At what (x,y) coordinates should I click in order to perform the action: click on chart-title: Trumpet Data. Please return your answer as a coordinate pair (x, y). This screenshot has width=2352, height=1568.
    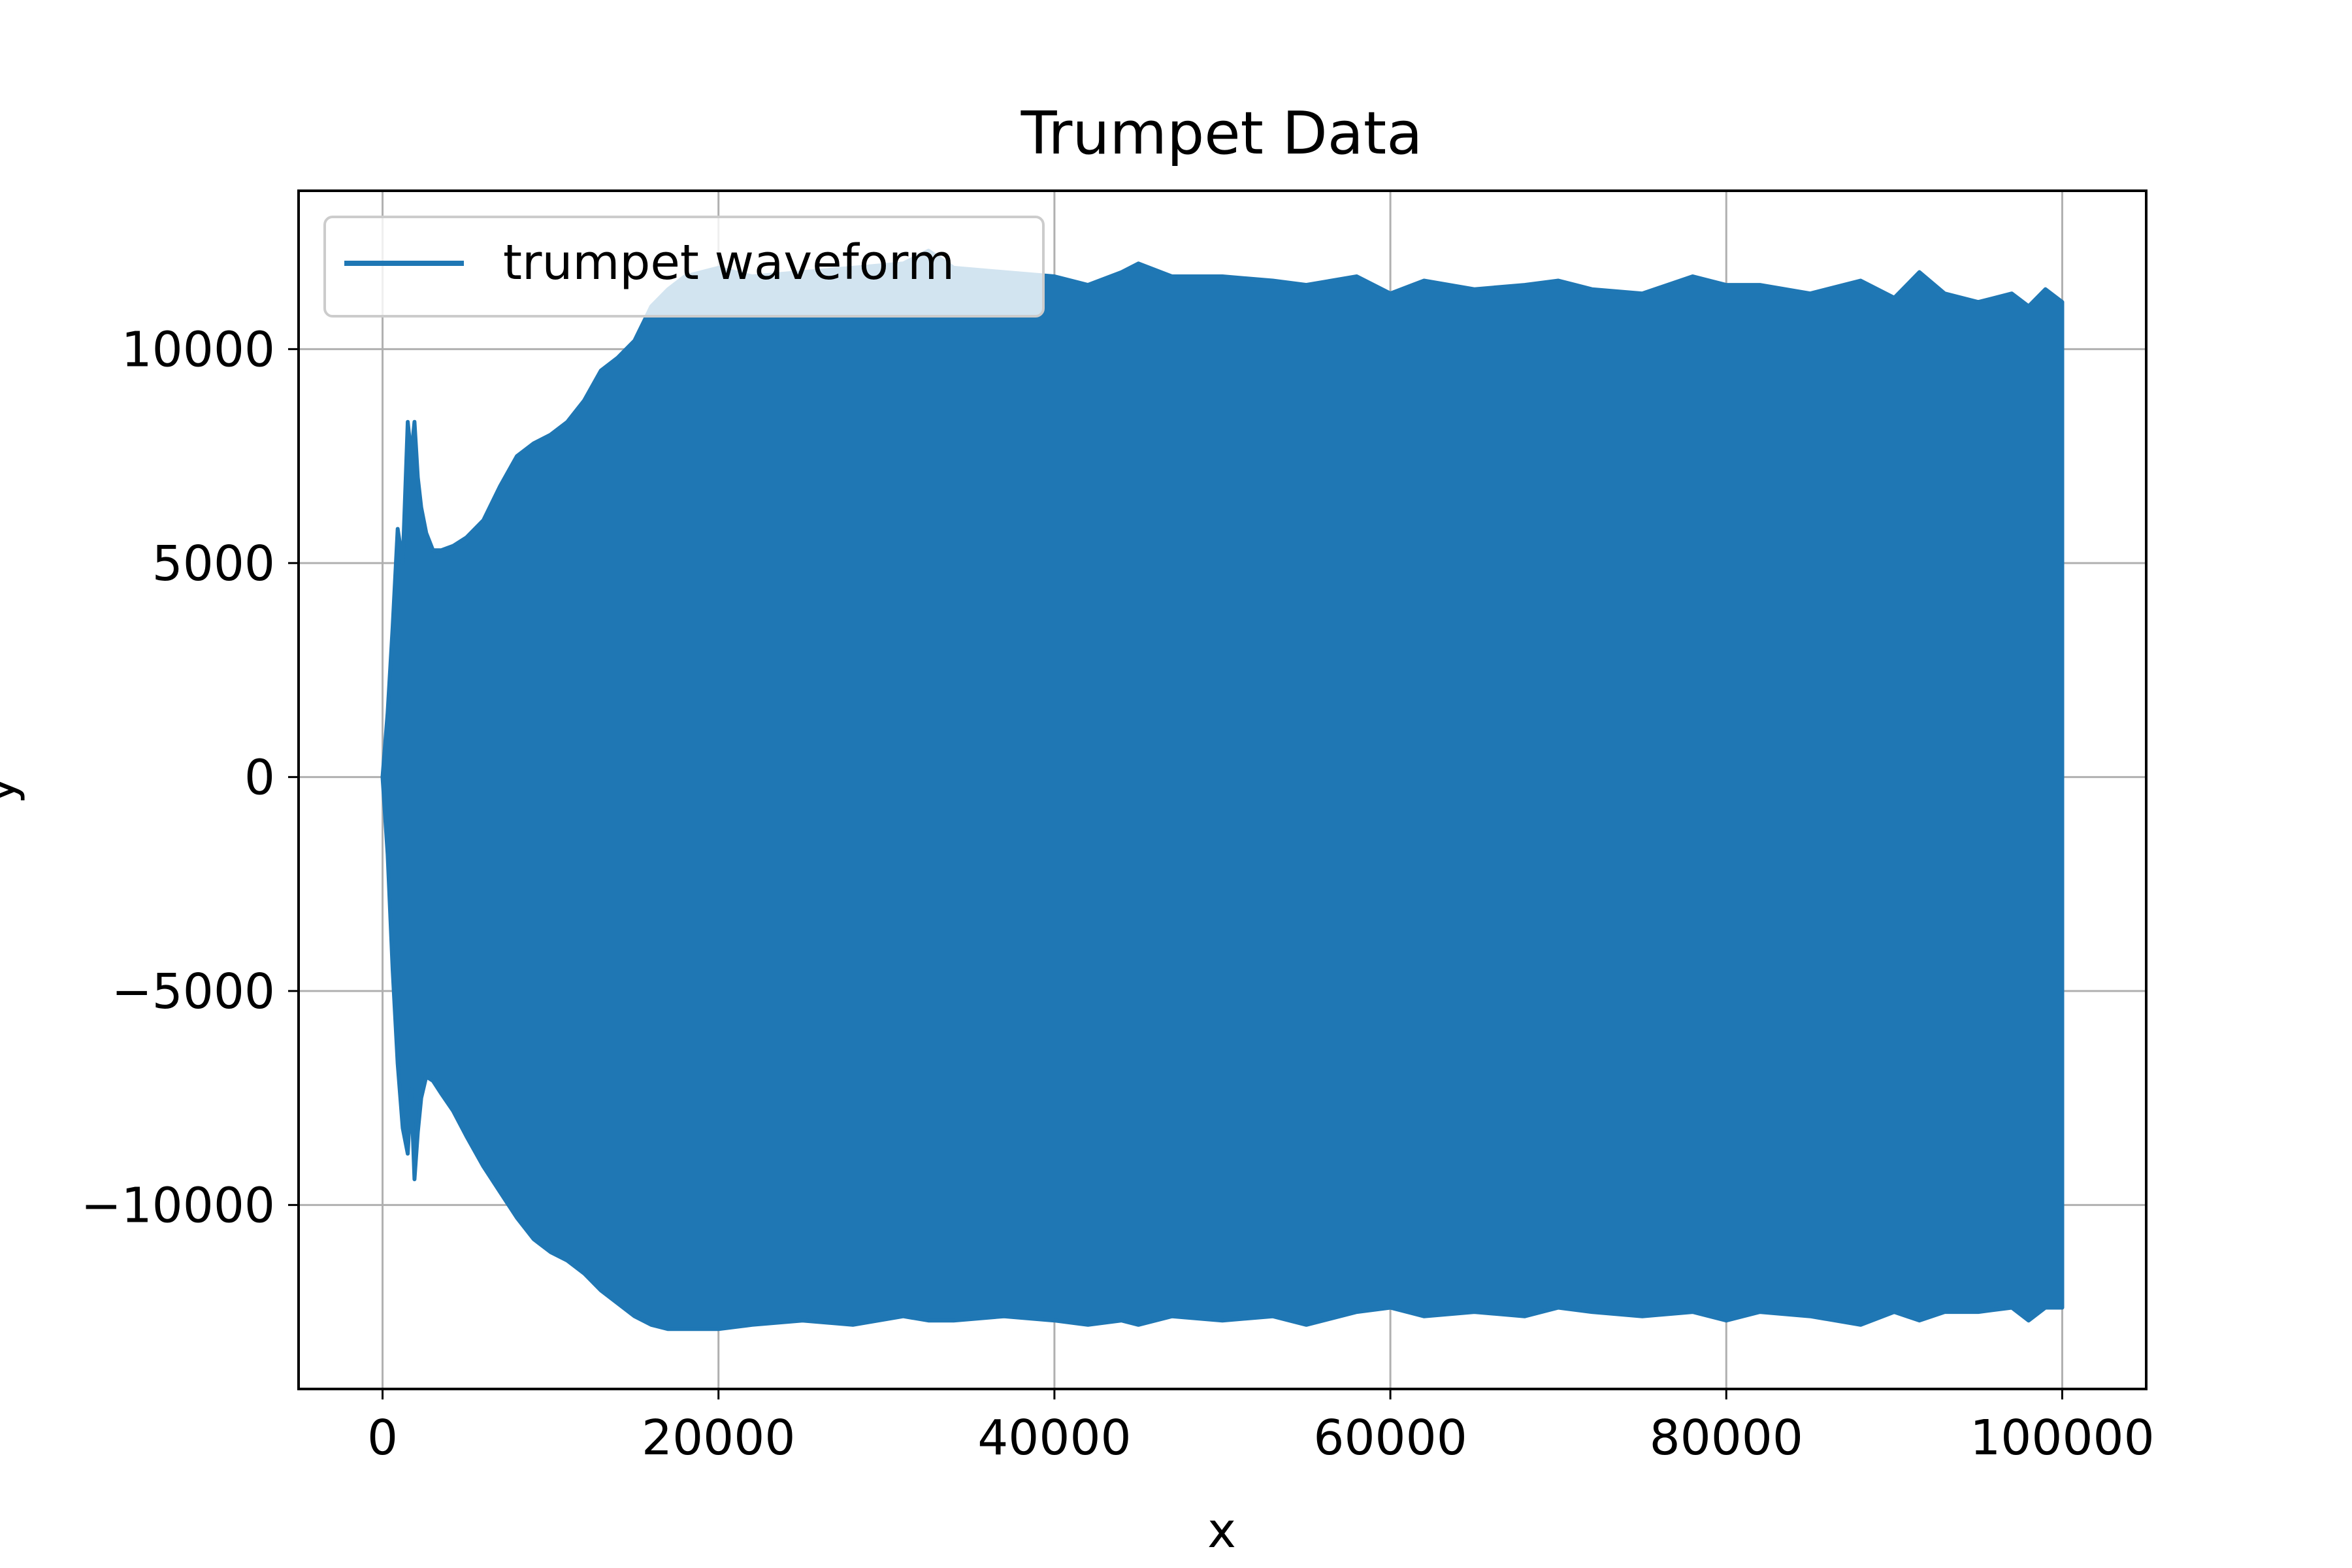
    Looking at the image, I should click on (1222, 133).